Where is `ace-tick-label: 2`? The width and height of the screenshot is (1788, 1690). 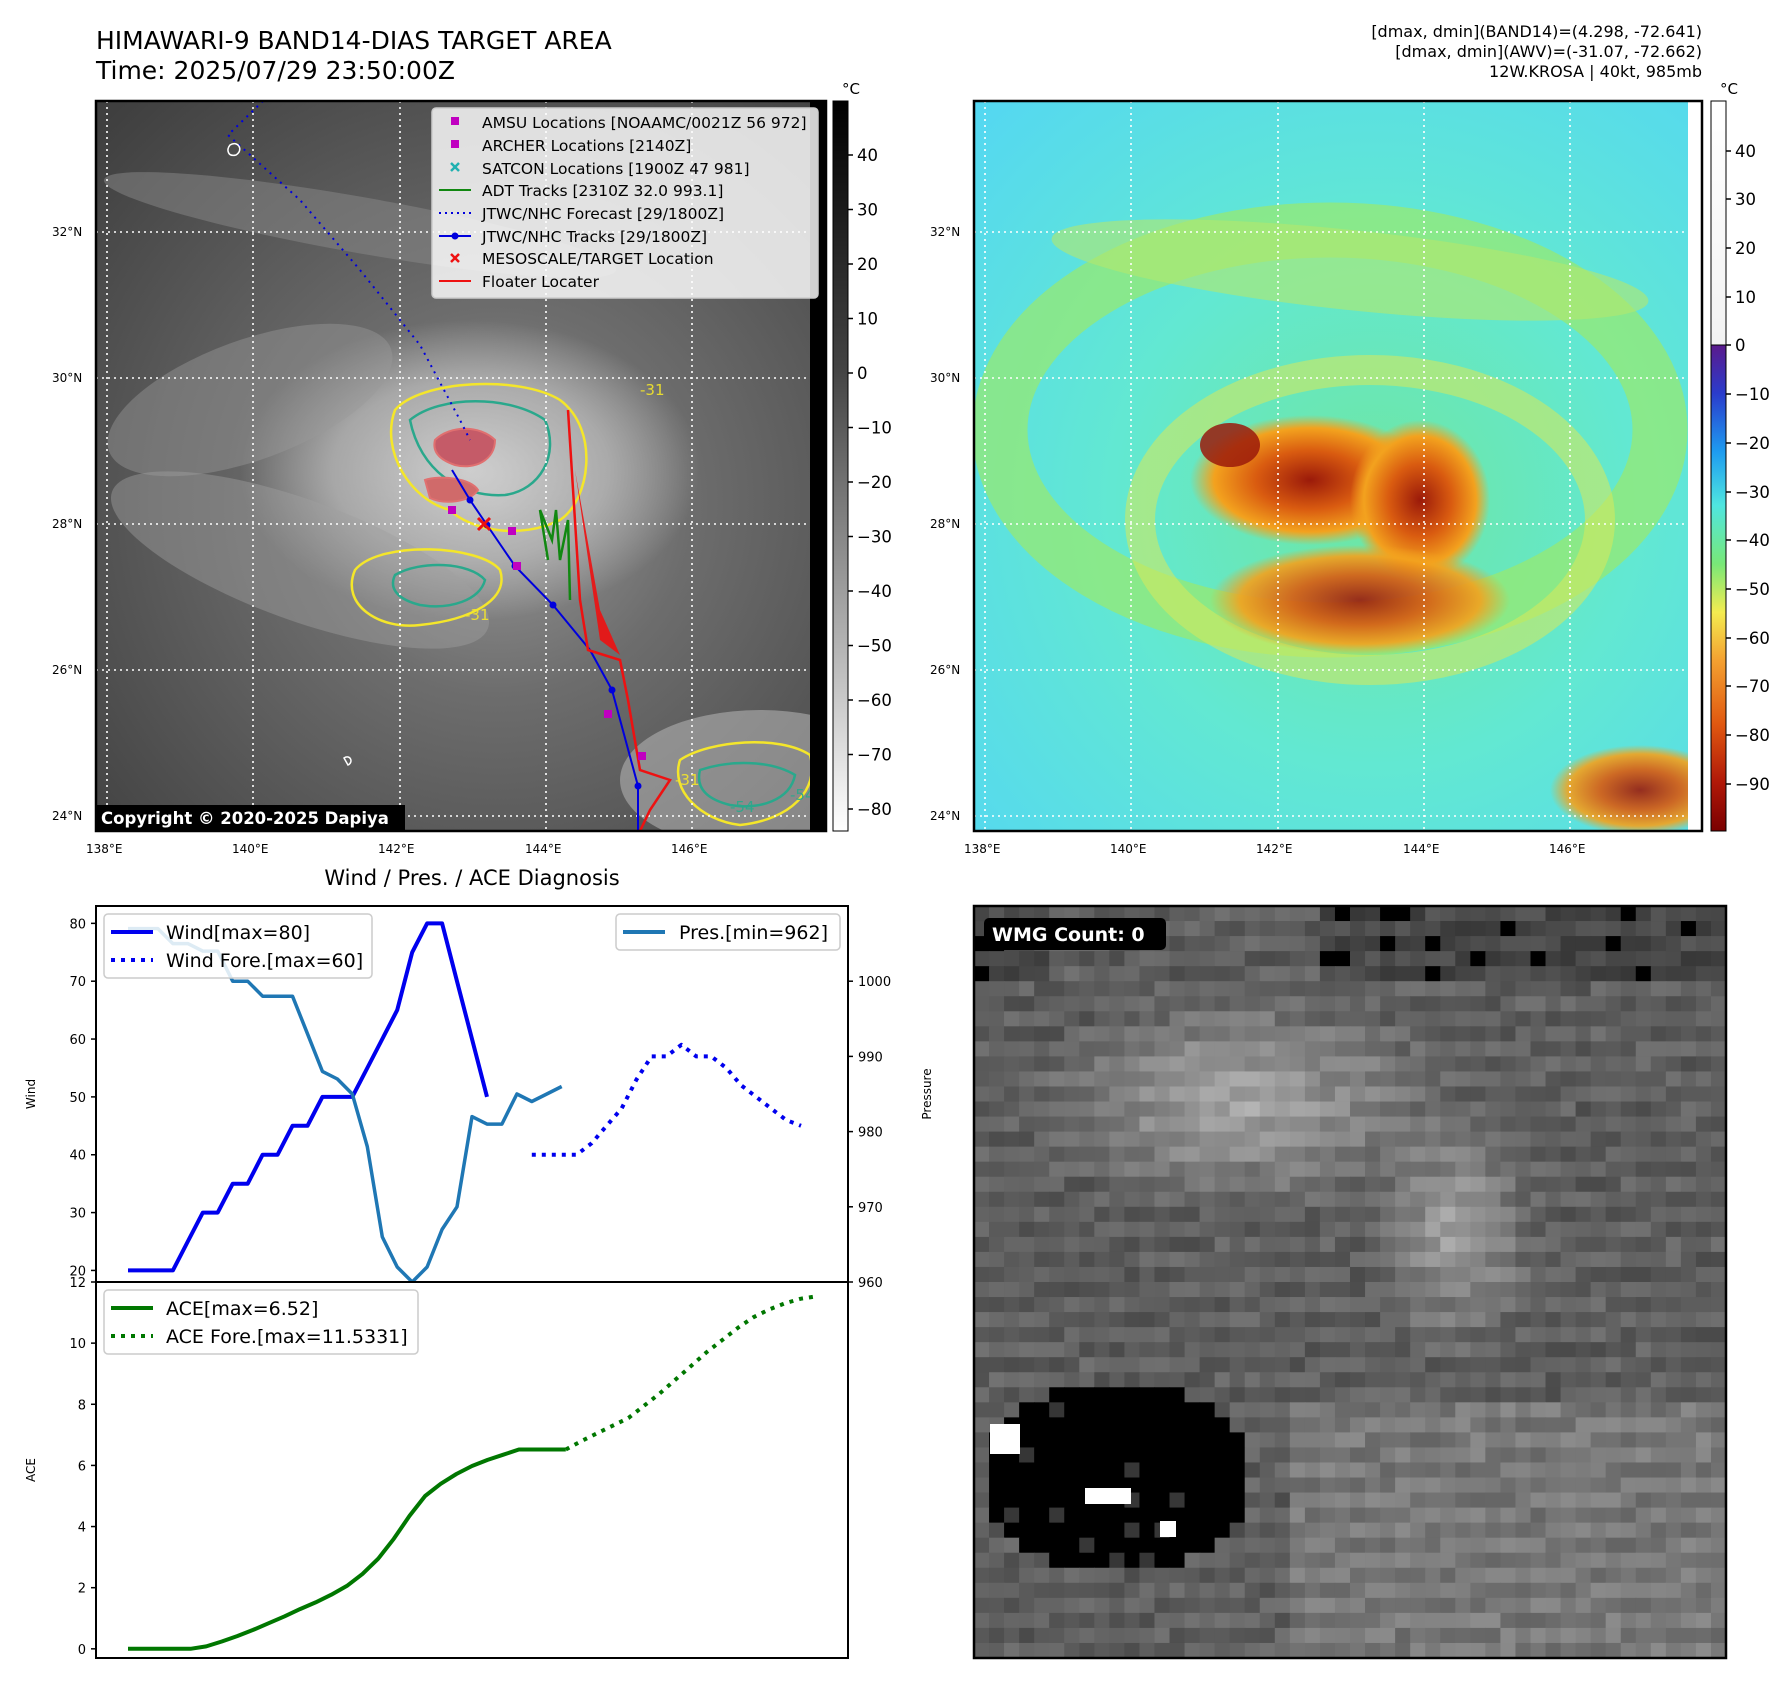 ace-tick-label: 2 is located at coordinates (82, 1589).